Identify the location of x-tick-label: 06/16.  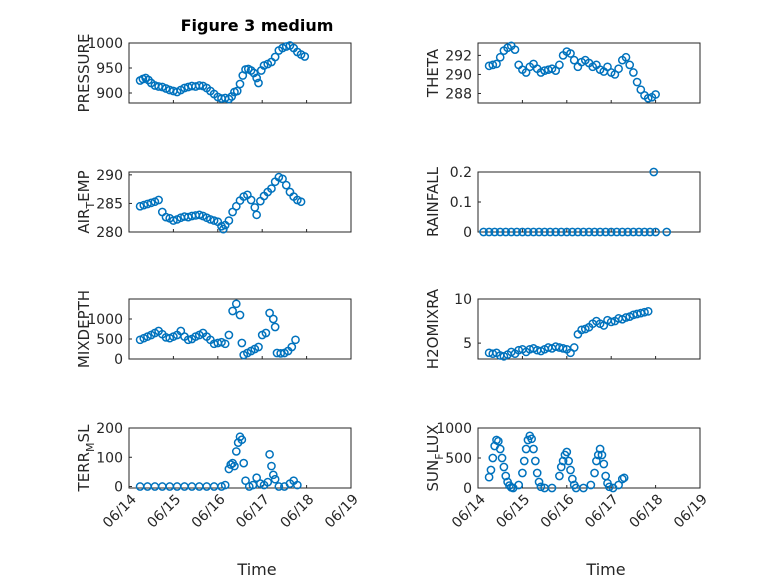
(209, 511).